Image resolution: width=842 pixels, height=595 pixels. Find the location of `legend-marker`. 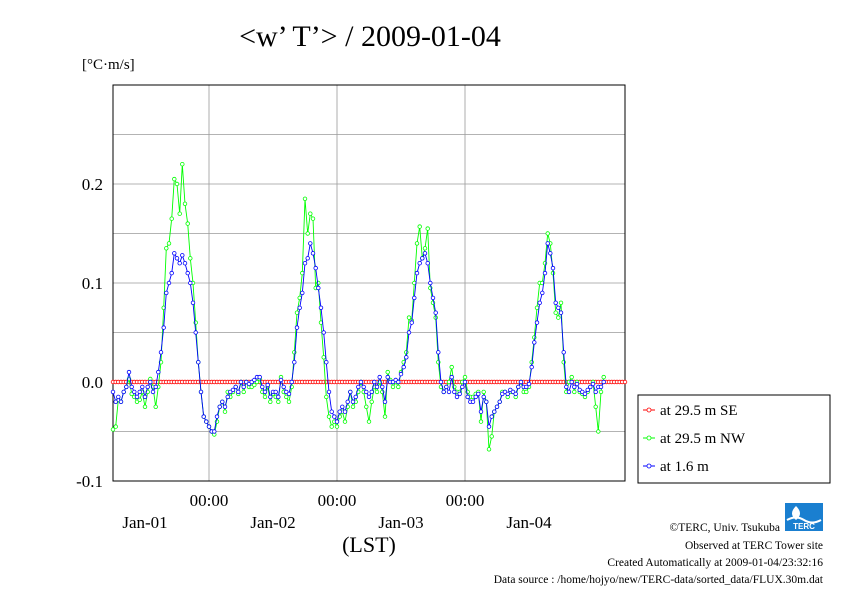

legend-marker is located at coordinates (649, 466).